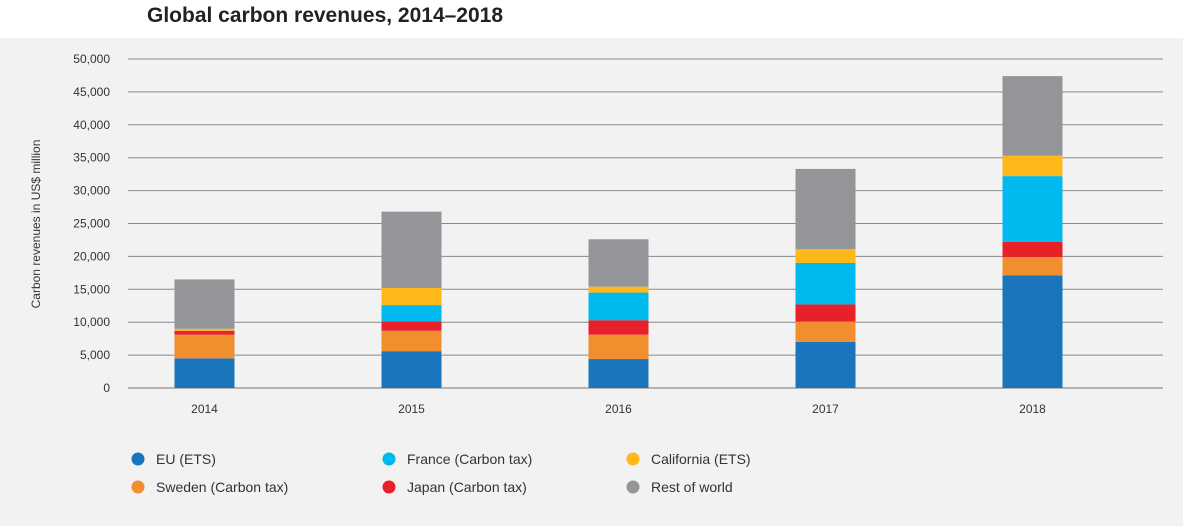 Image resolution: width=1183 pixels, height=526 pixels. I want to click on y-tick-label: 30,000, so click(91, 191).